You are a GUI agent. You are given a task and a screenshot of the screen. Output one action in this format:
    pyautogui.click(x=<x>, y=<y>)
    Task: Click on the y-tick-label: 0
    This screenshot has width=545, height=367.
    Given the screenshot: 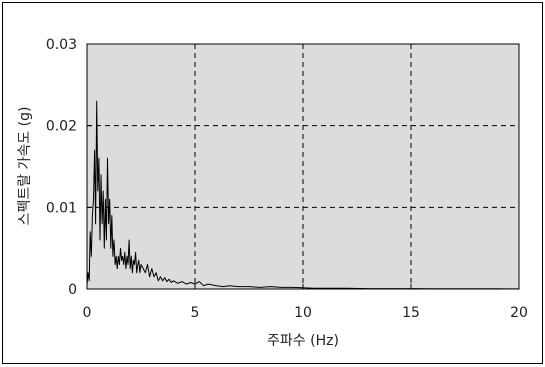 What is the action you would take?
    pyautogui.click(x=72, y=290)
    